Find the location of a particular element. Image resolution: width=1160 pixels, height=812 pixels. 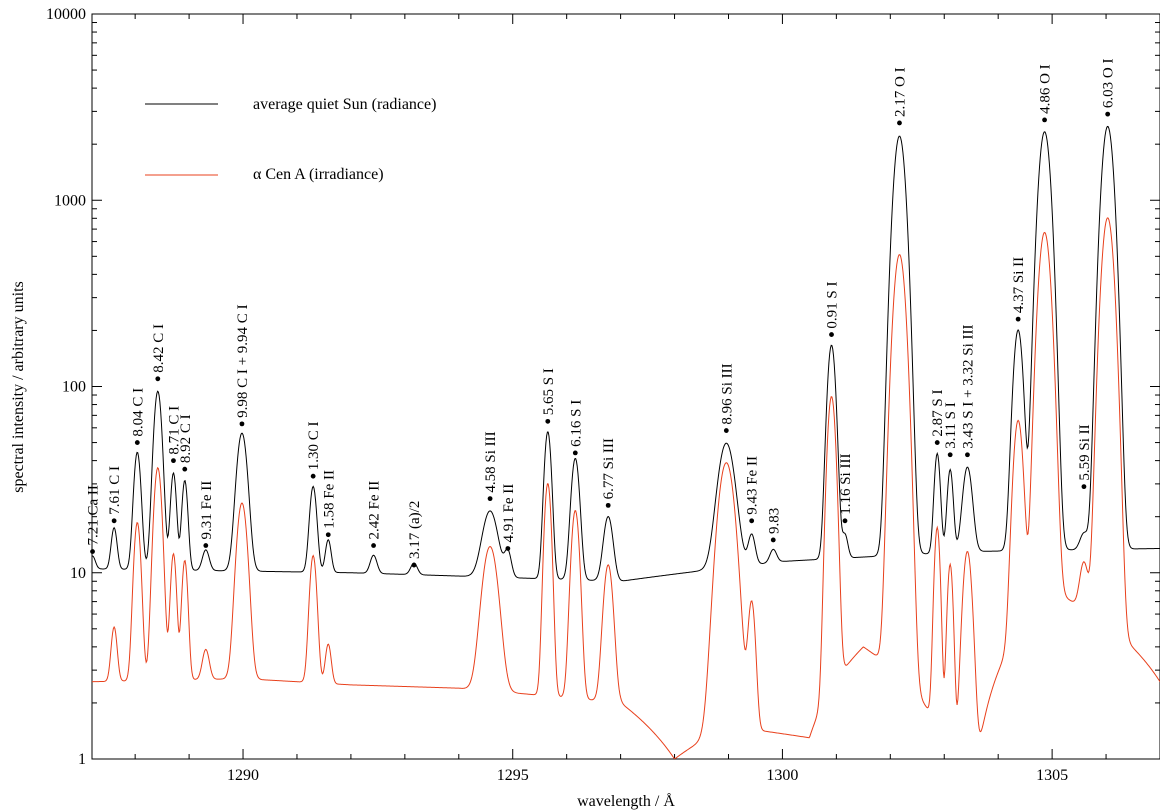

y-axis-label: spectral intensity / arbitrary units is located at coordinates (18, 387).